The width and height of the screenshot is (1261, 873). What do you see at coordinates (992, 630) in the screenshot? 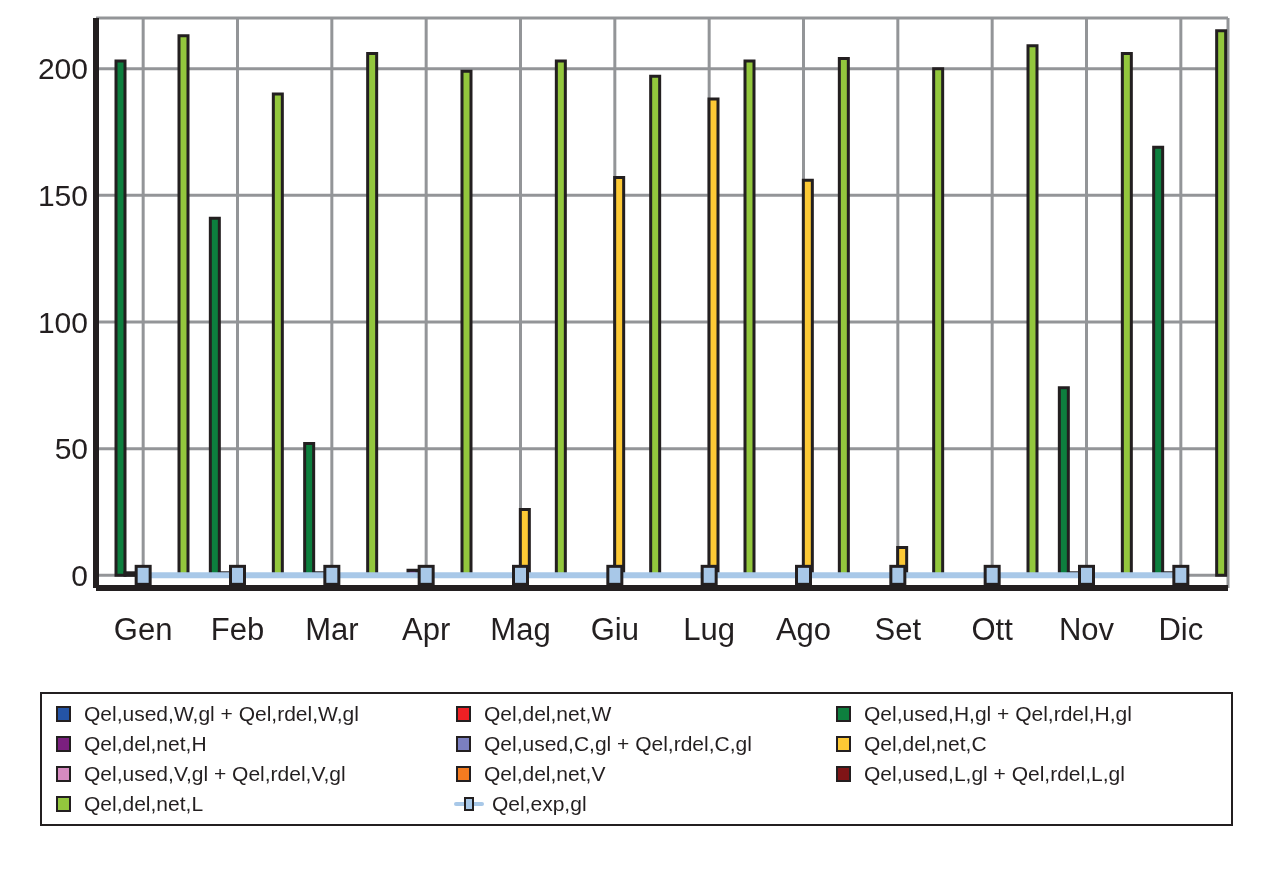
I see `x-tick-label: Ott` at bounding box center [992, 630].